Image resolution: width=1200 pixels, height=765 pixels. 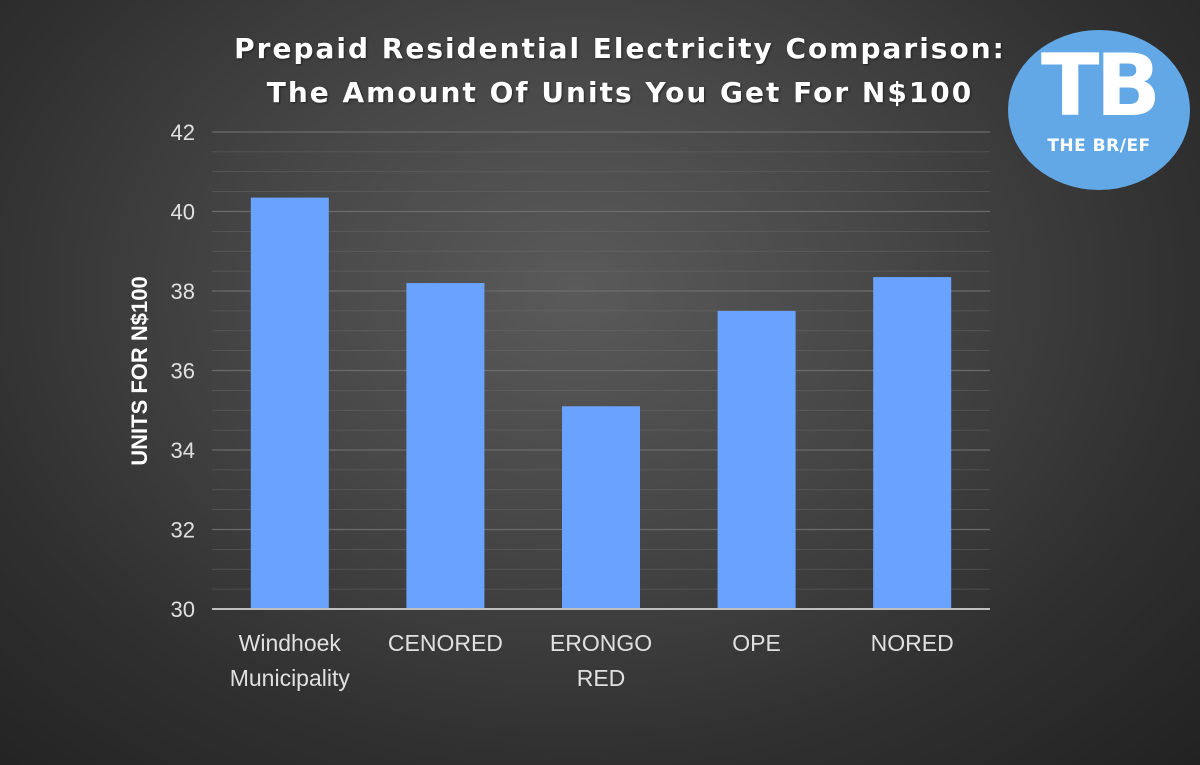 I want to click on y-tick-label: 42, so click(x=183, y=132).